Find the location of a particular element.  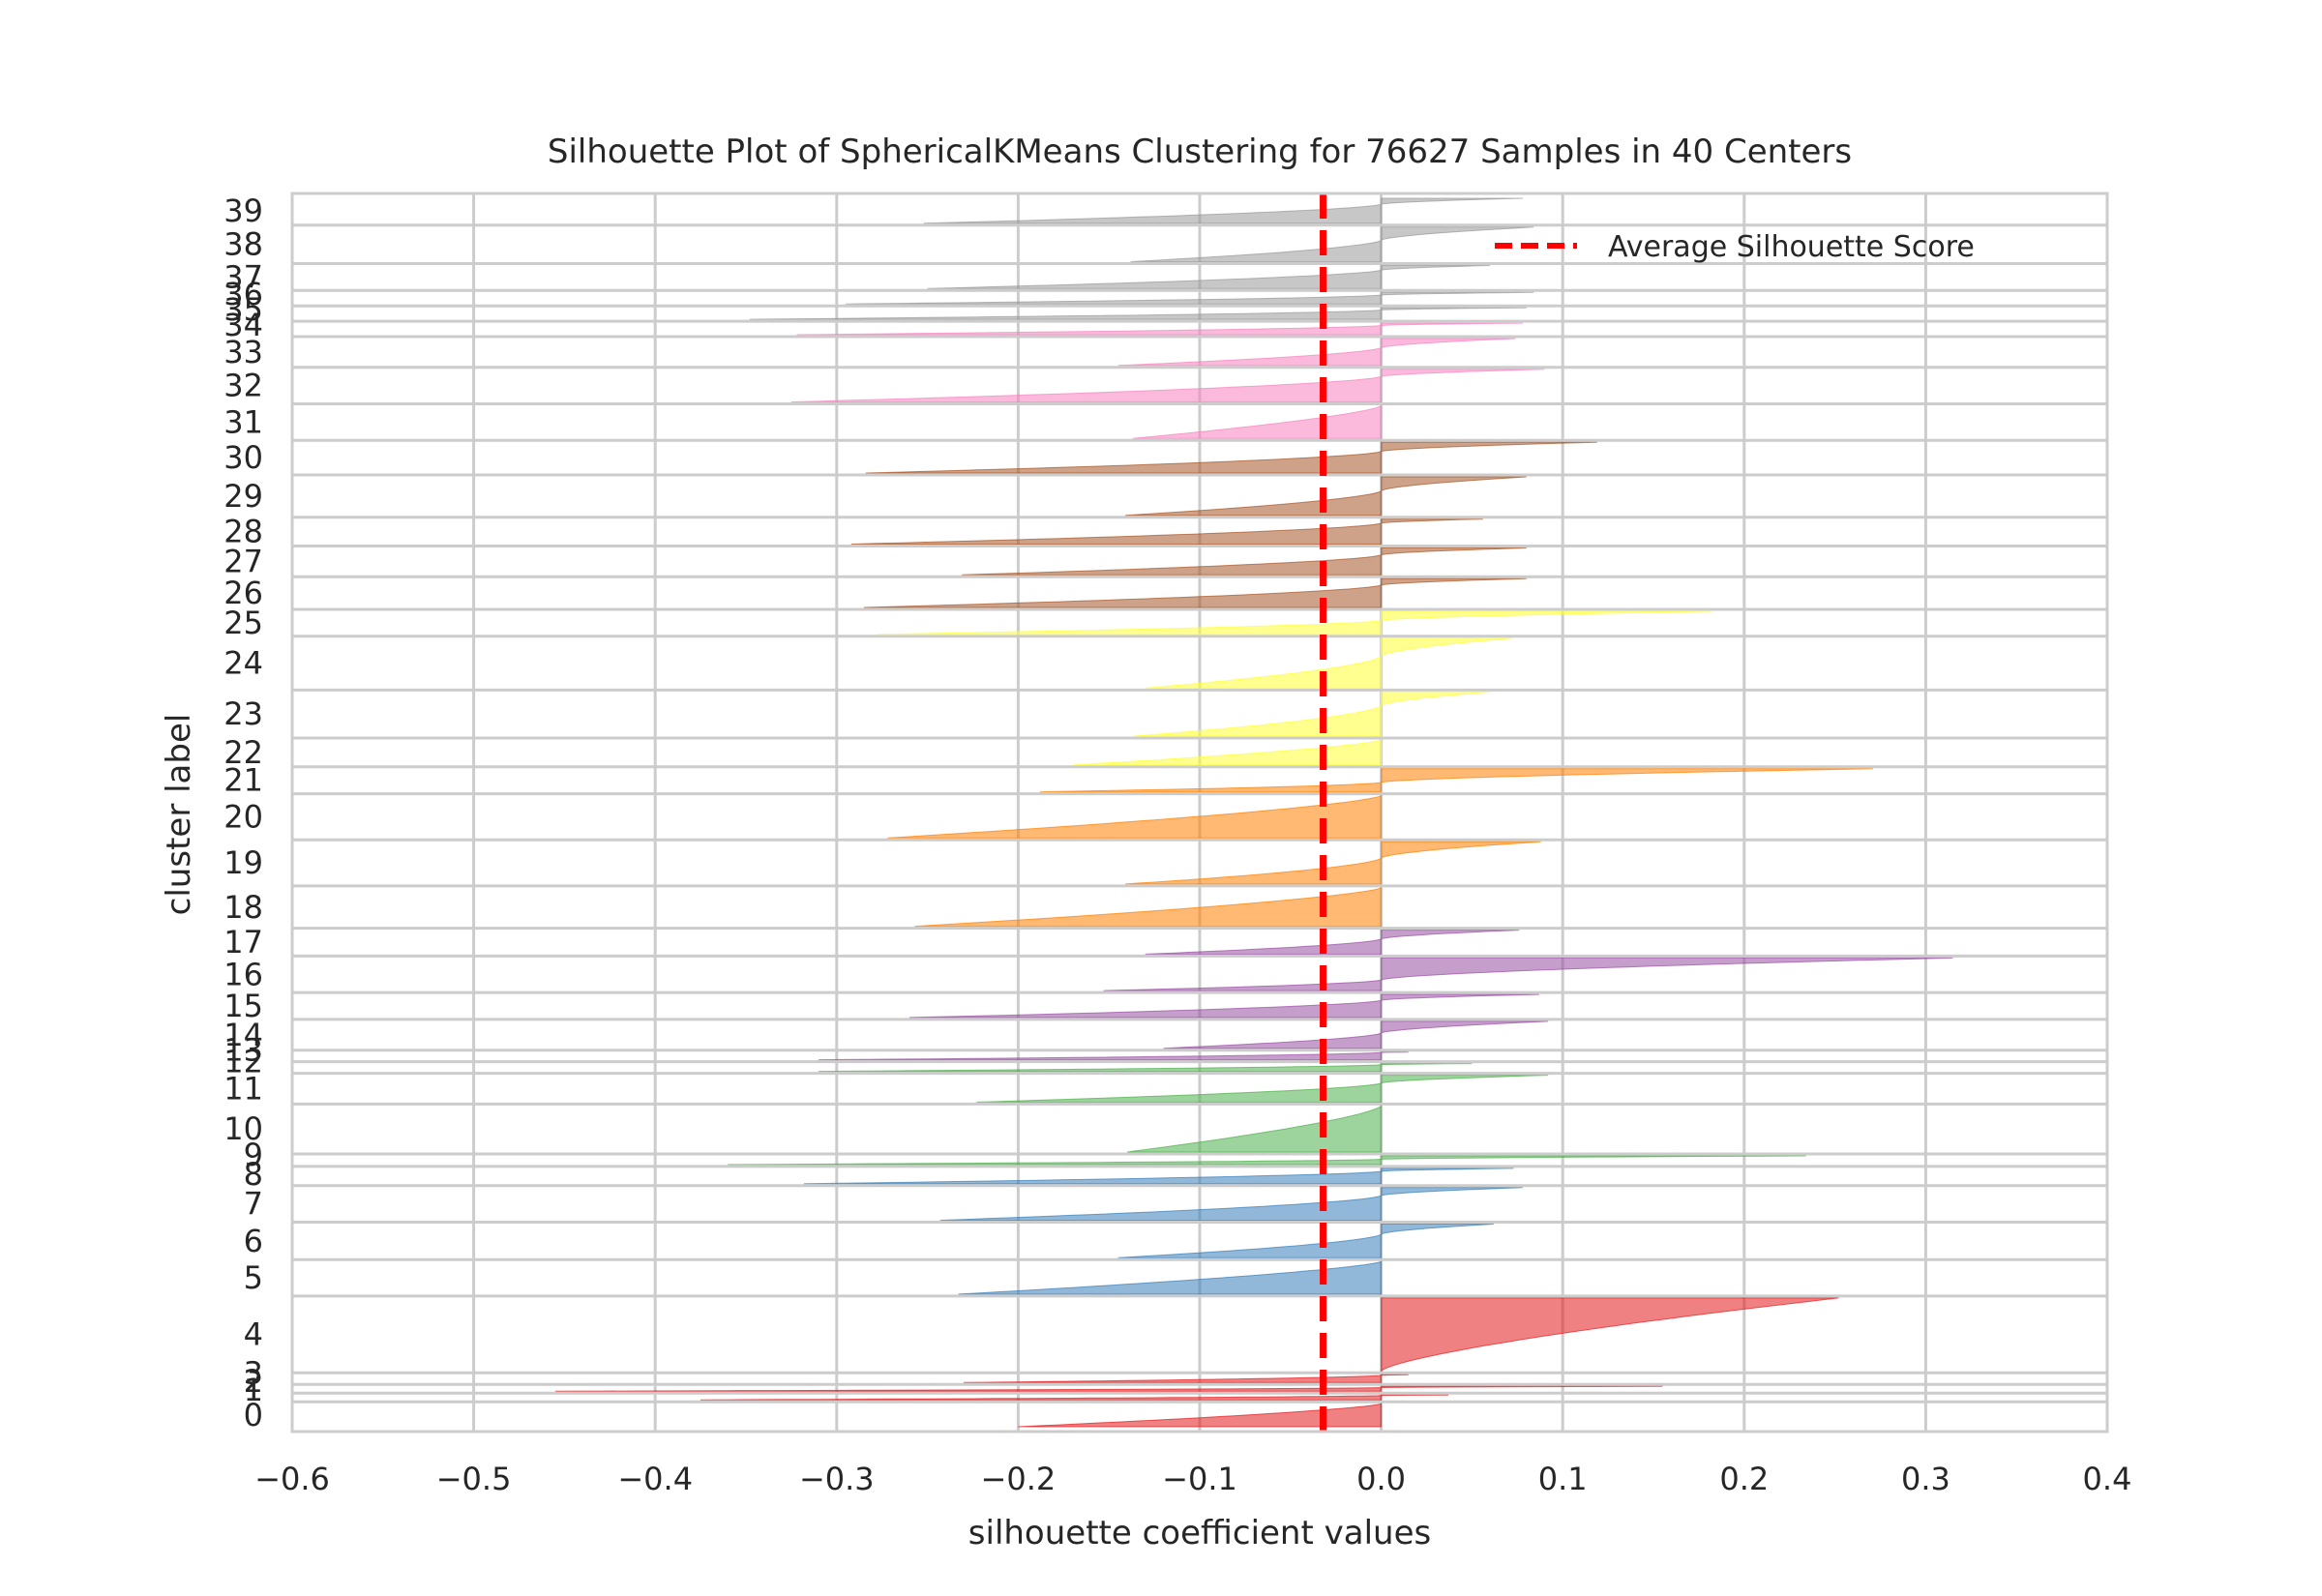

x-tick-label: 0.4 is located at coordinates (2107, 1479).